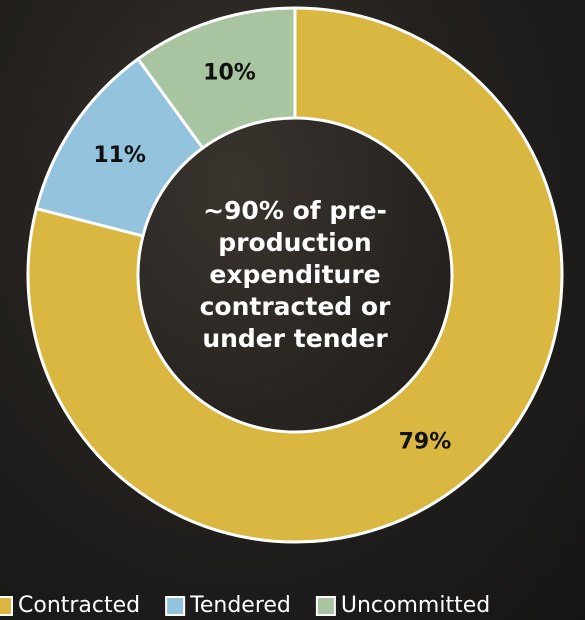  Describe the element at coordinates (240, 605) in the screenshot. I see `legend-label: Tendered` at that location.